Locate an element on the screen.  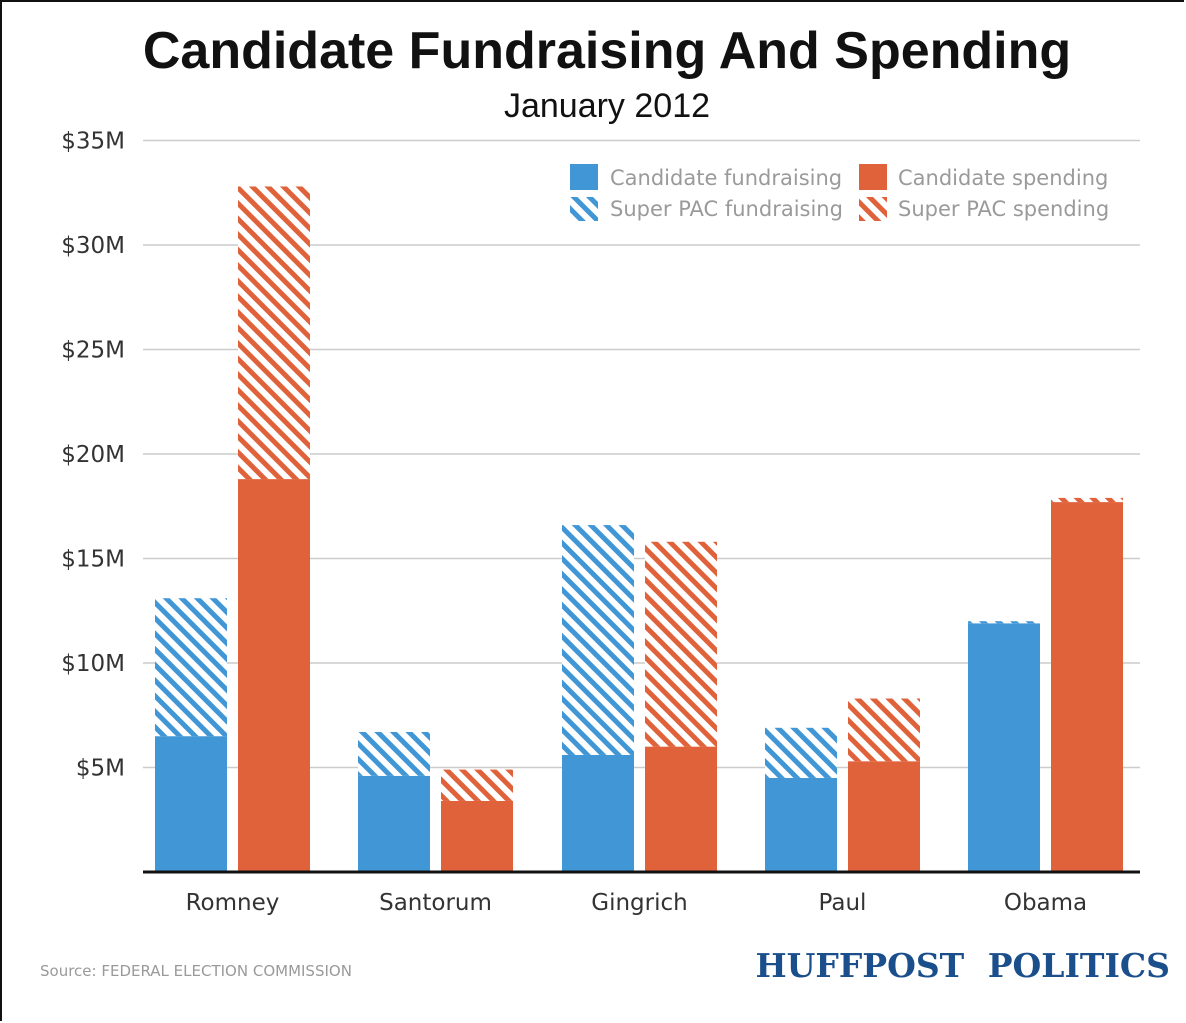
chart-subtitle: January 2012 is located at coordinates (607, 106).